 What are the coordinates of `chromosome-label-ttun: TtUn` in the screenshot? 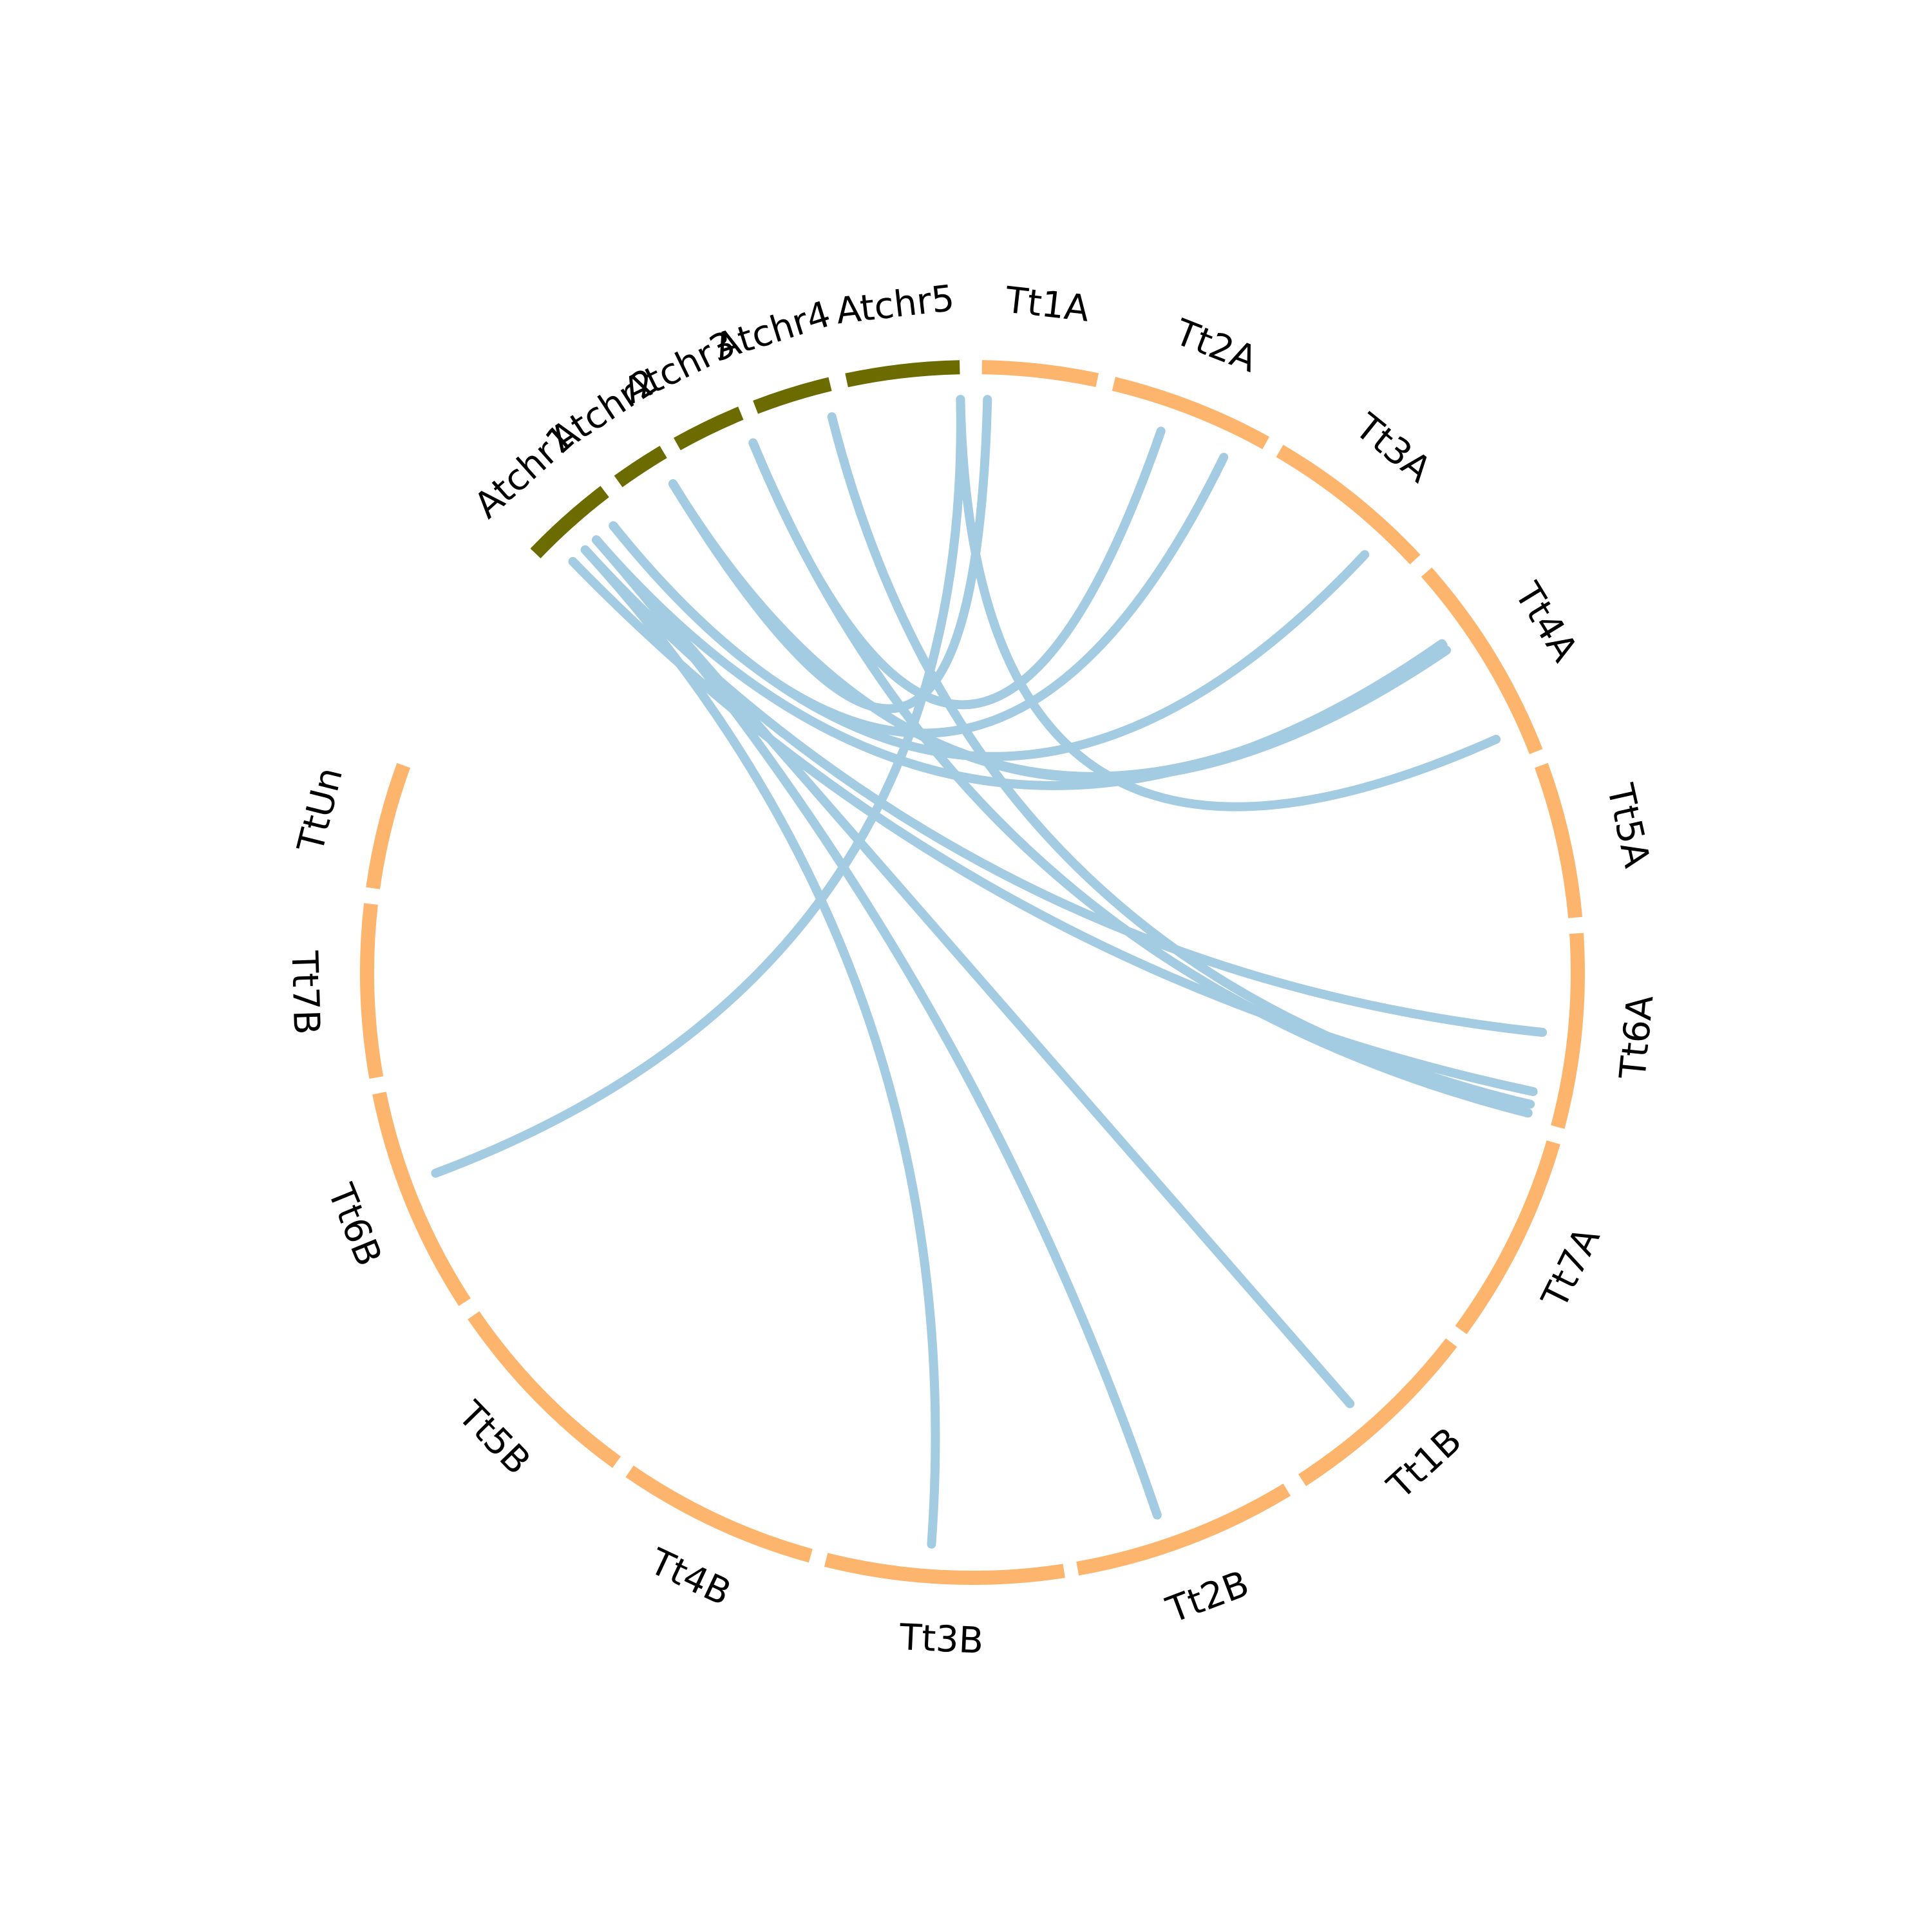 It's located at (320, 810).